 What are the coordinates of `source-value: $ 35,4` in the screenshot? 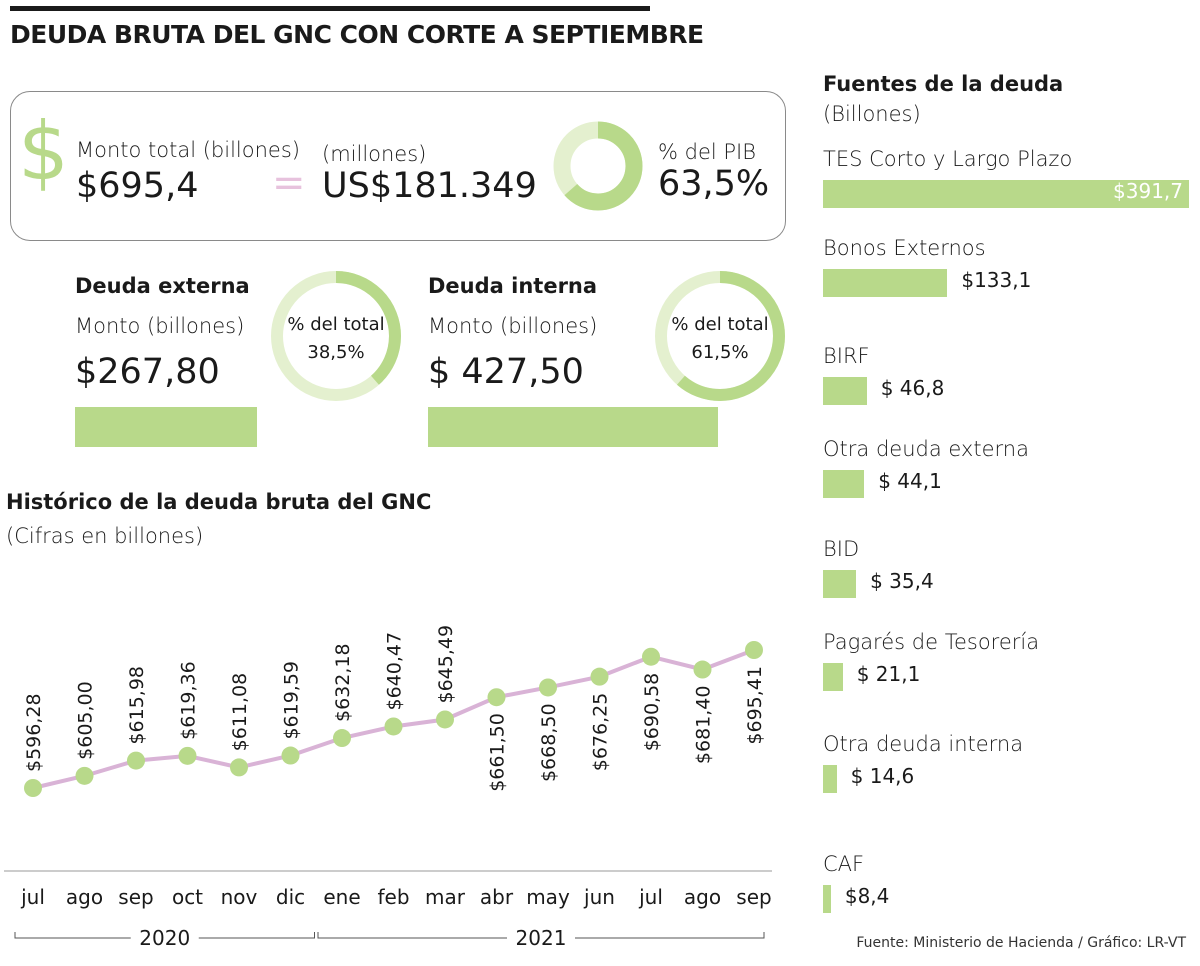 It's located at (902, 581).